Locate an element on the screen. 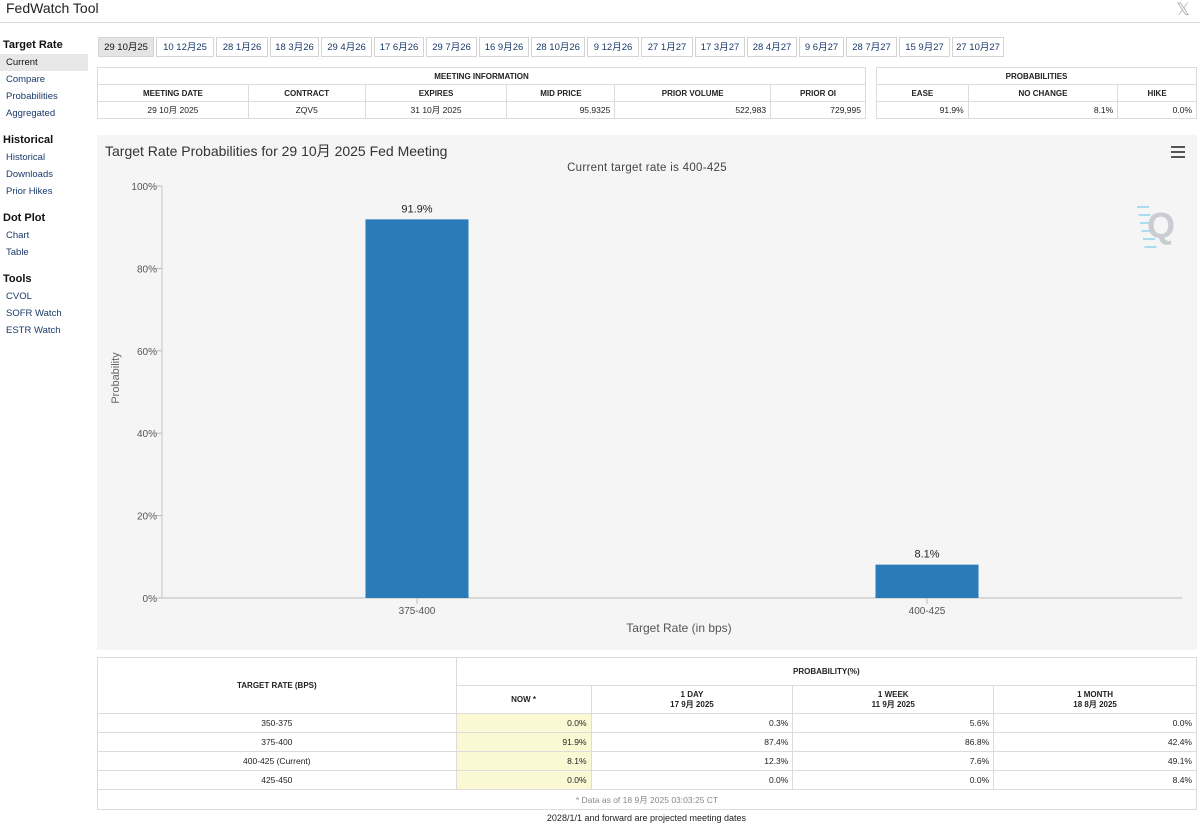  meeting-tab: 17 3月27 is located at coordinates (720, 47).